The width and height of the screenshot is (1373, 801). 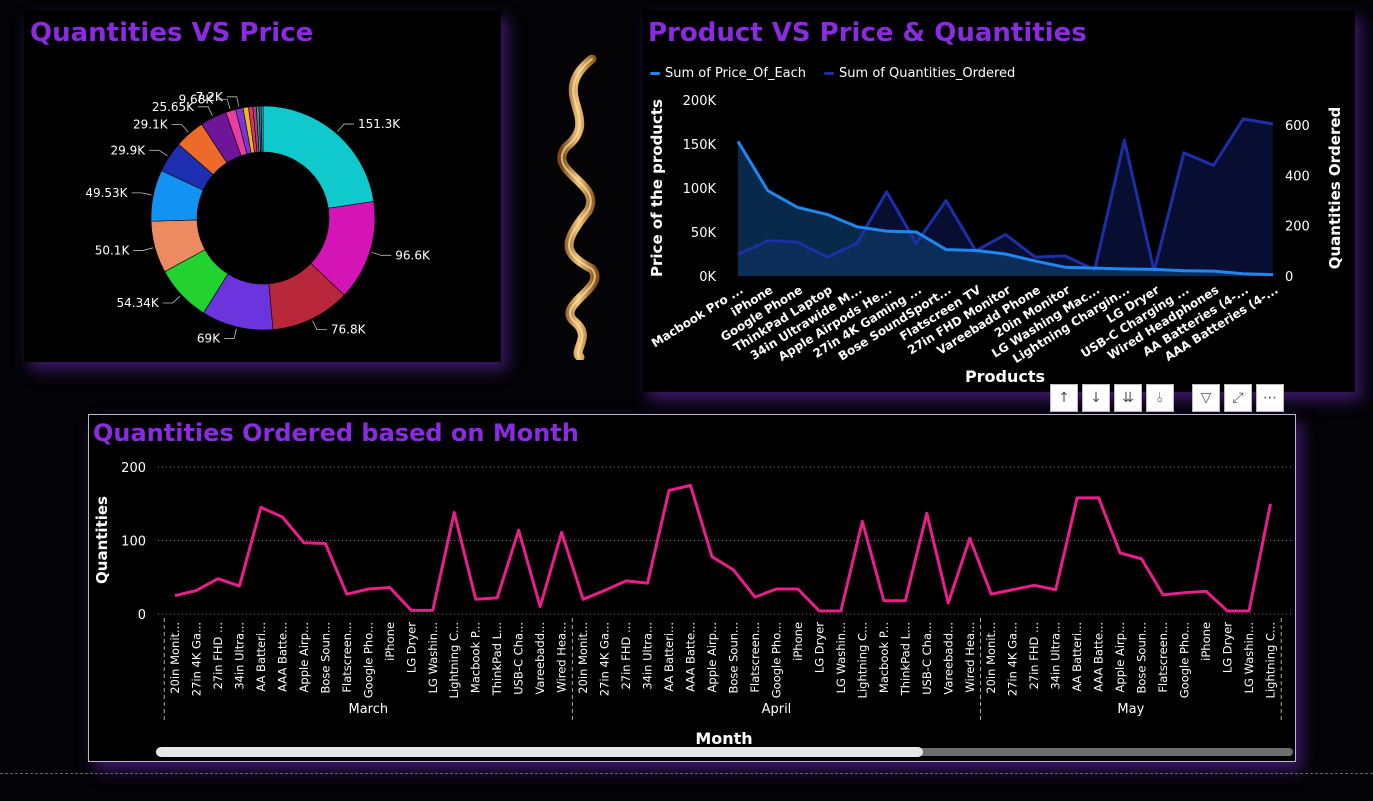 I want to click on monthly-title: Quantities Ordered based on Month, so click(x=336, y=433).